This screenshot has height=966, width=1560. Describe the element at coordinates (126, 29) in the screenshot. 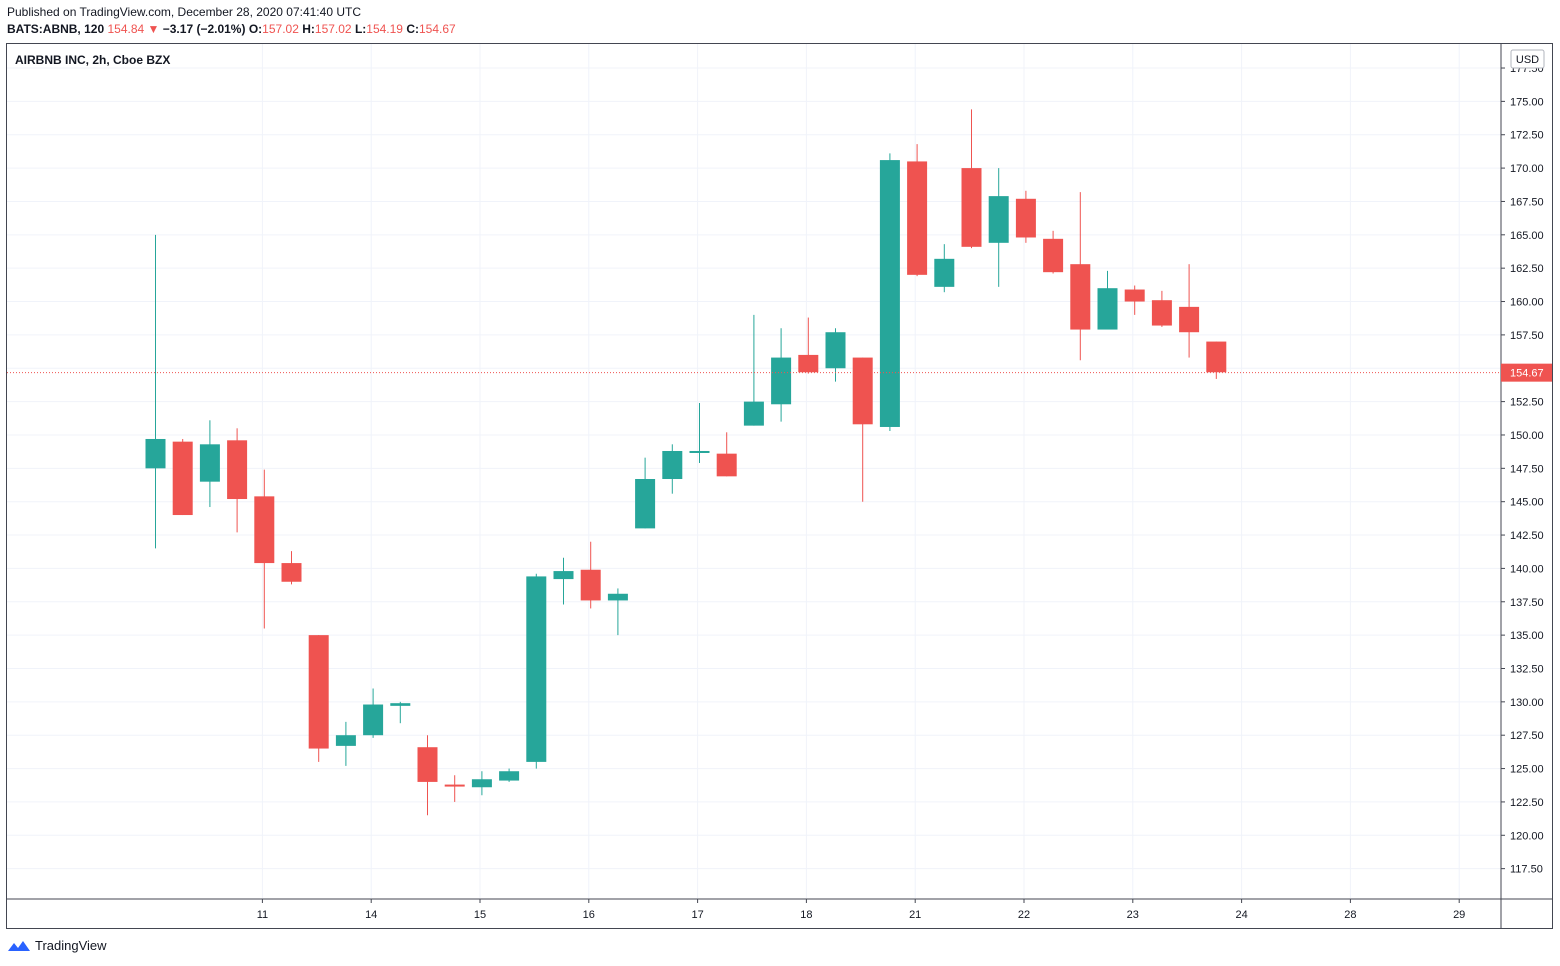

I see `last-price: 154.84` at that location.